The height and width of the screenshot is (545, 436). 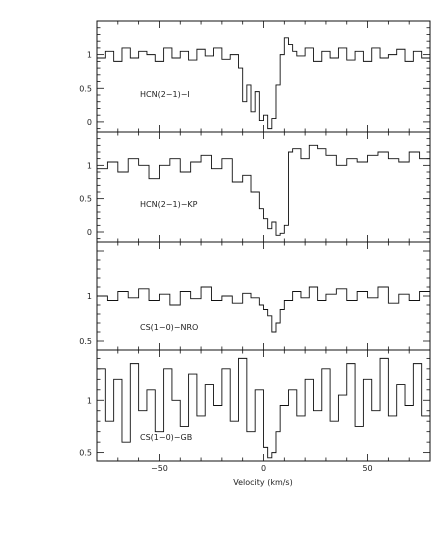 What do you see at coordinates (166, 437) in the screenshot?
I see `panel-label: CS(1−0)−GB` at bounding box center [166, 437].